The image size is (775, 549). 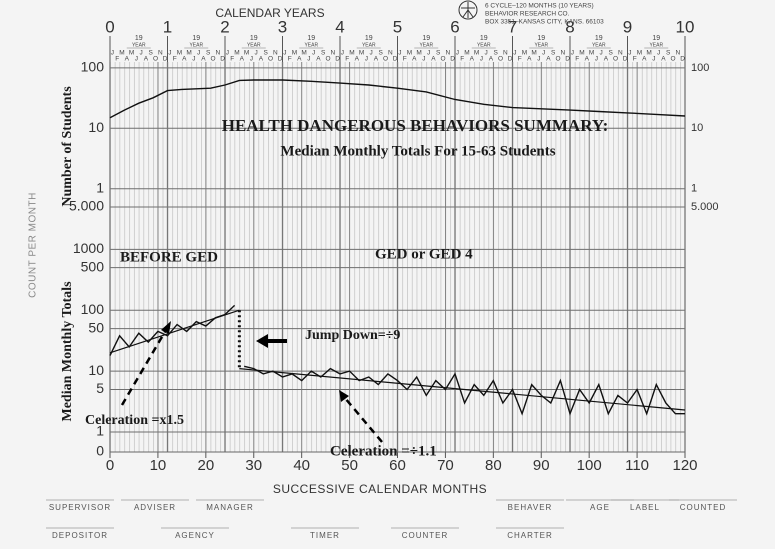 What do you see at coordinates (88, 248) in the screenshot?
I see `y-tick-label: 1000` at bounding box center [88, 248].